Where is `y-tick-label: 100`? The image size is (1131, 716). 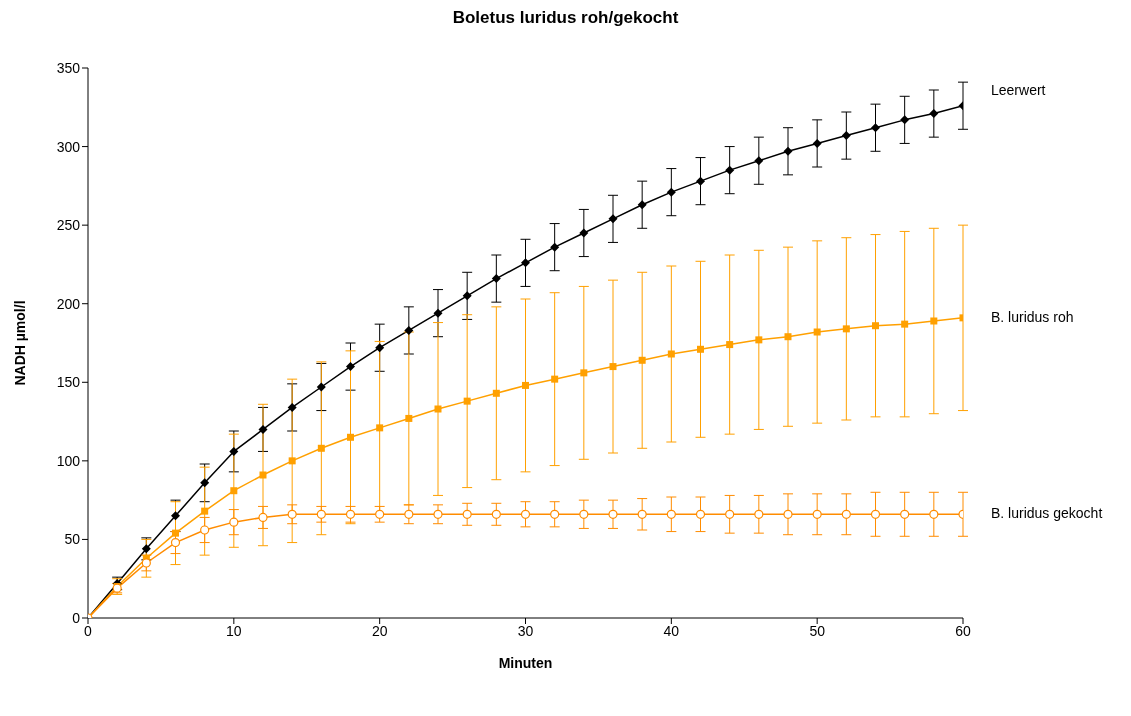
y-tick-label: 100 is located at coordinates (68, 460).